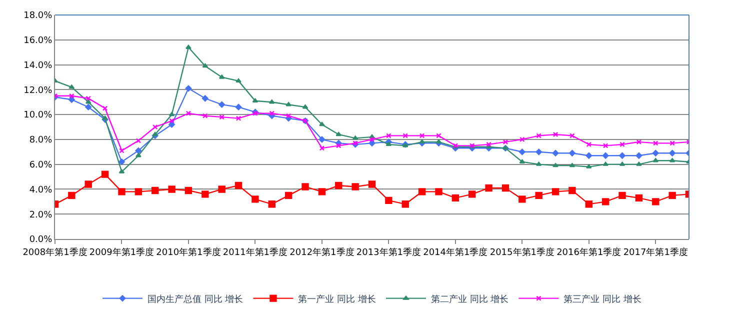  Describe the element at coordinates (522, 252) in the screenshot. I see `x-tick-label: 2015年第1季度` at that location.